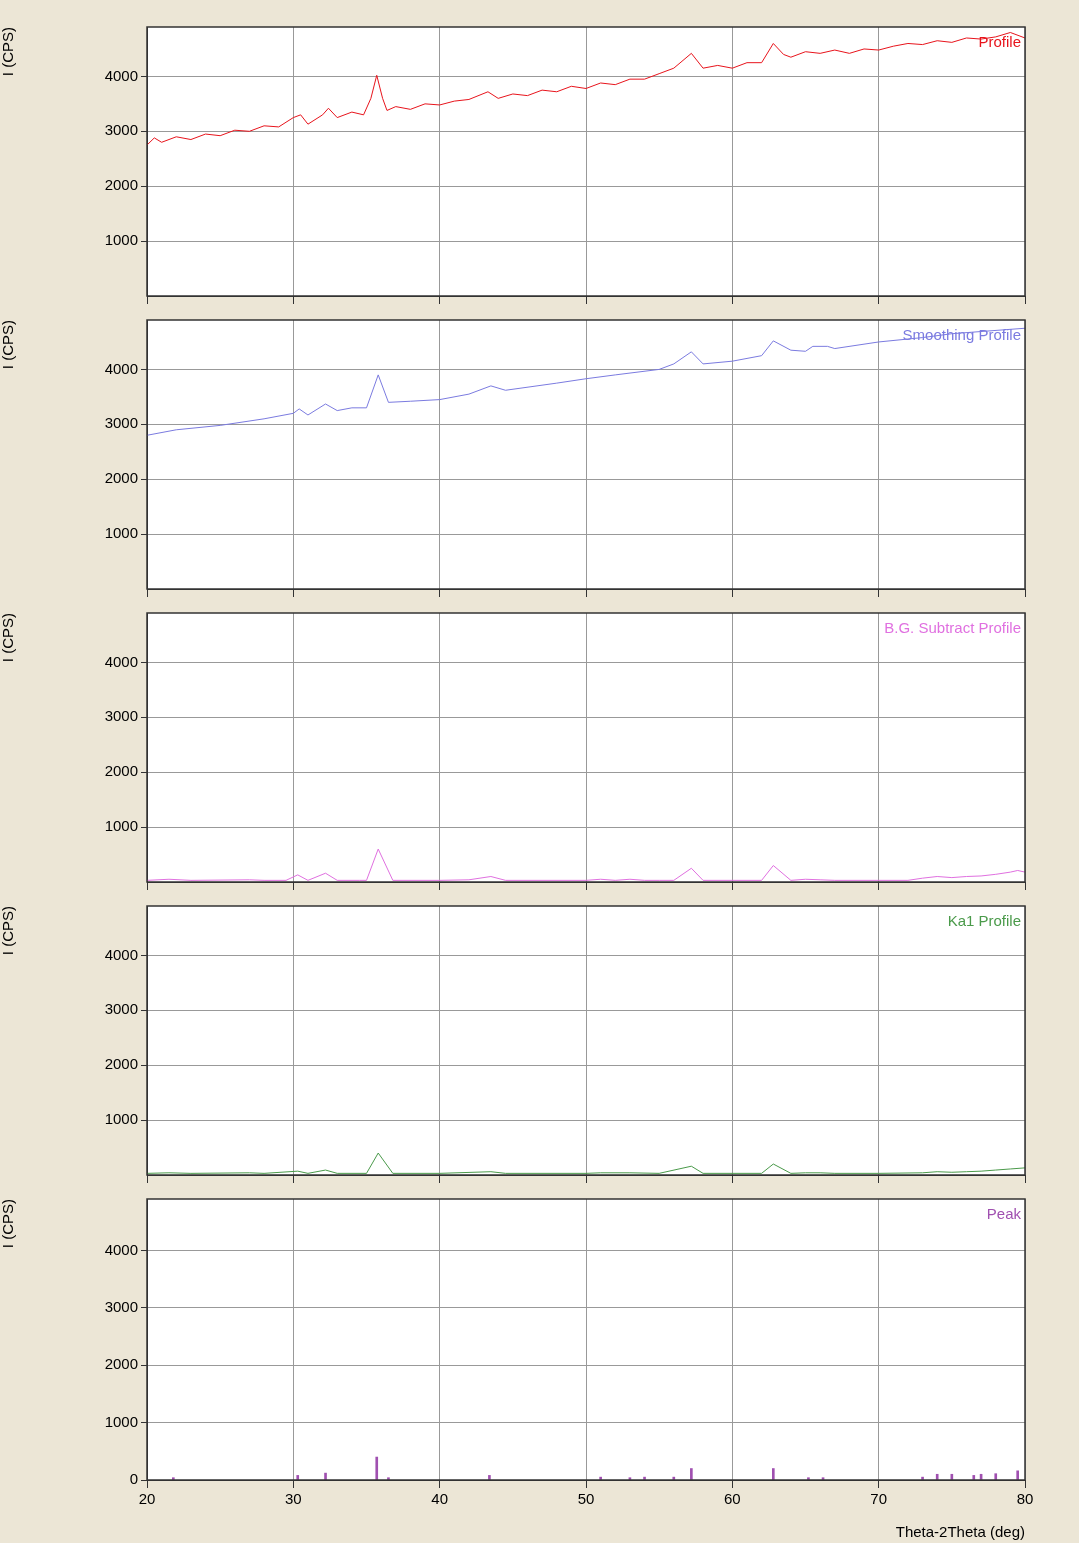 Image resolution: width=1079 pixels, height=1543 pixels. I want to click on x-tick-label: 60, so click(732, 1499).